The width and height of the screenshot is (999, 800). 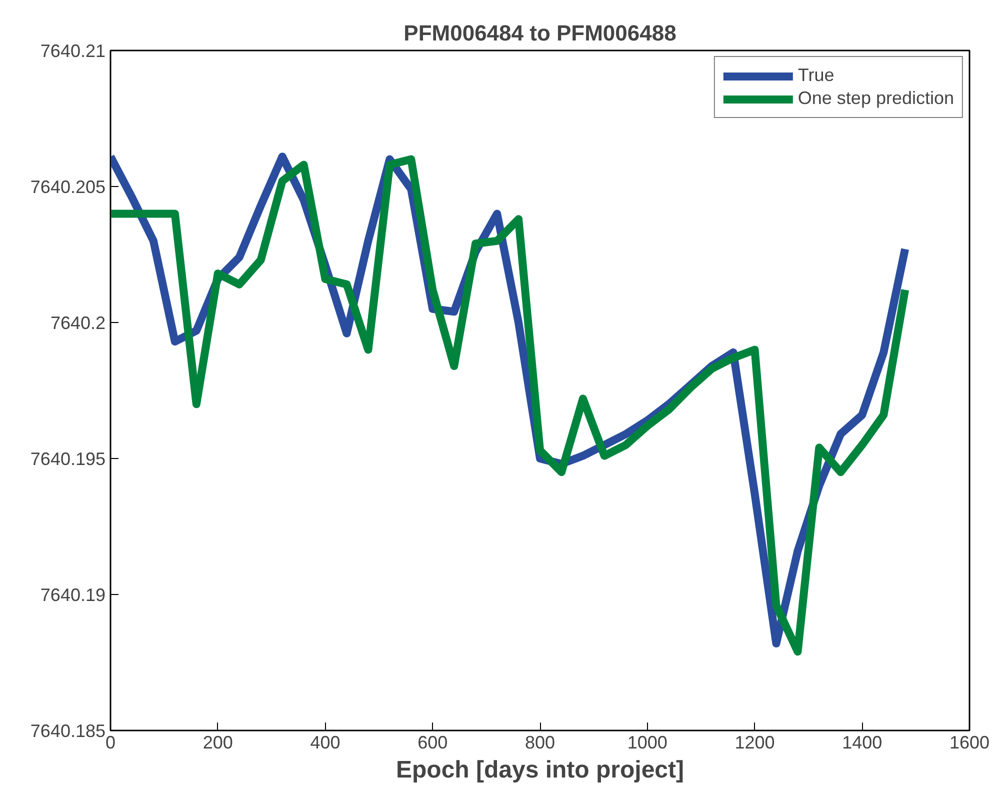 What do you see at coordinates (816, 75) in the screenshot?
I see `legend-label: True` at bounding box center [816, 75].